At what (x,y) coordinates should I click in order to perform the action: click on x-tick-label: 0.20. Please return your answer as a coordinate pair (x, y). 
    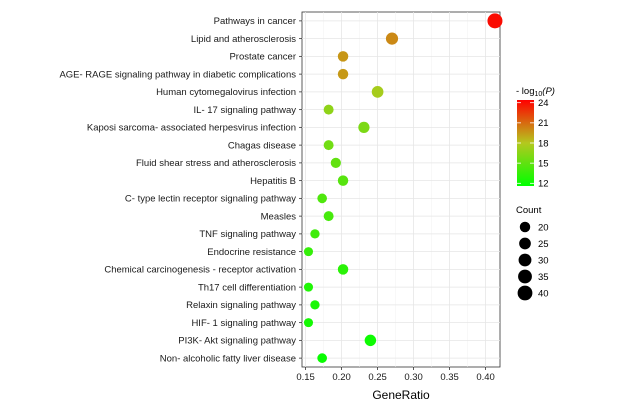
    Looking at the image, I should click on (341, 377).